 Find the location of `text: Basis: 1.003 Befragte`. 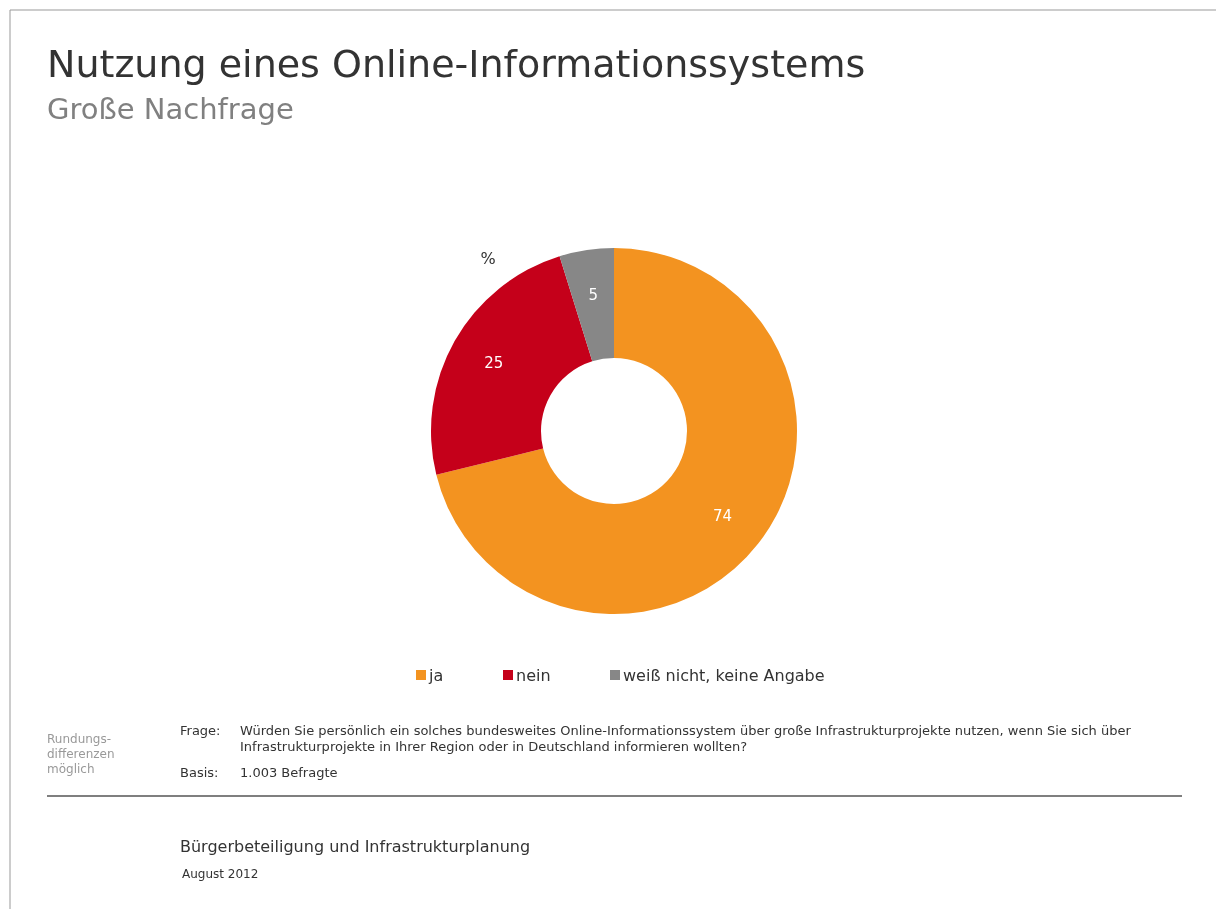

text: Basis: 1.003 Befragte is located at coordinates (259, 772).